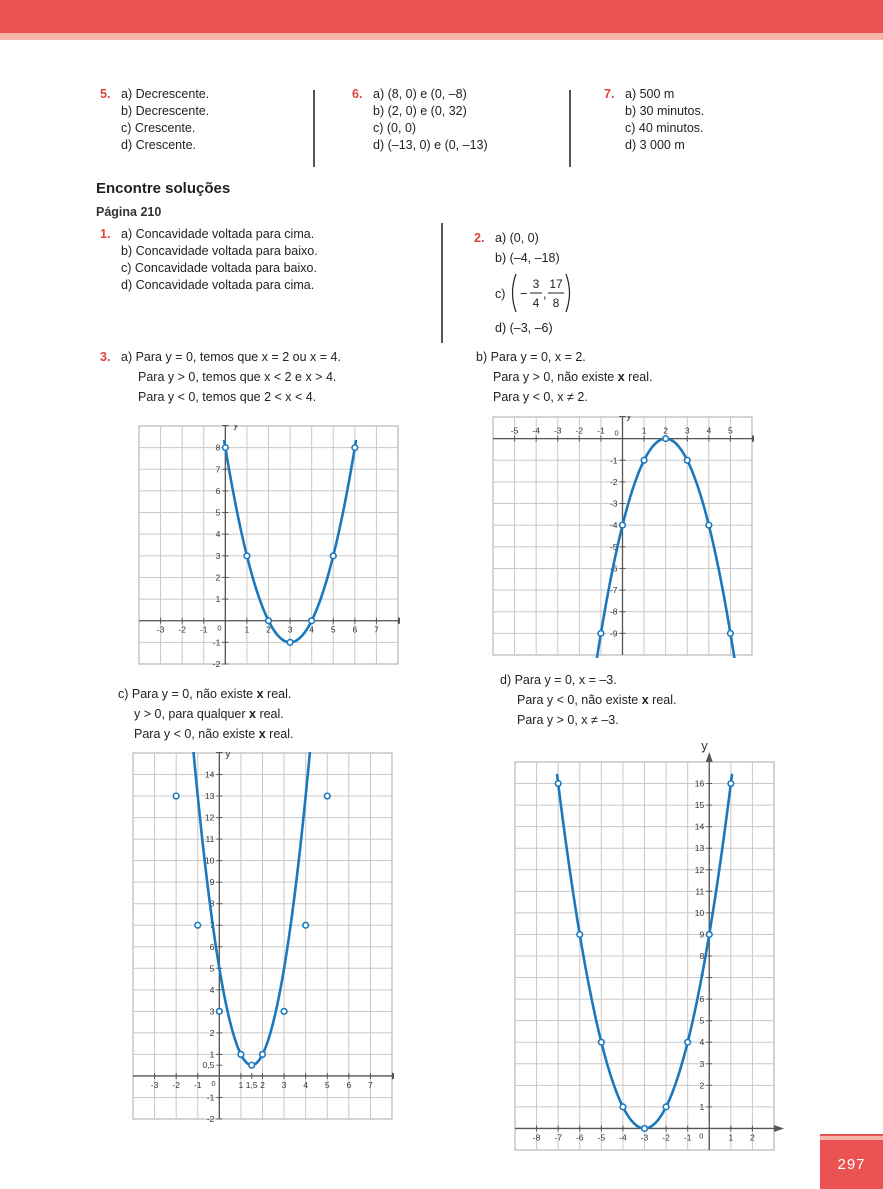  What do you see at coordinates (602, 1137) in the screenshot?
I see `x-tick-label: -5` at bounding box center [602, 1137].